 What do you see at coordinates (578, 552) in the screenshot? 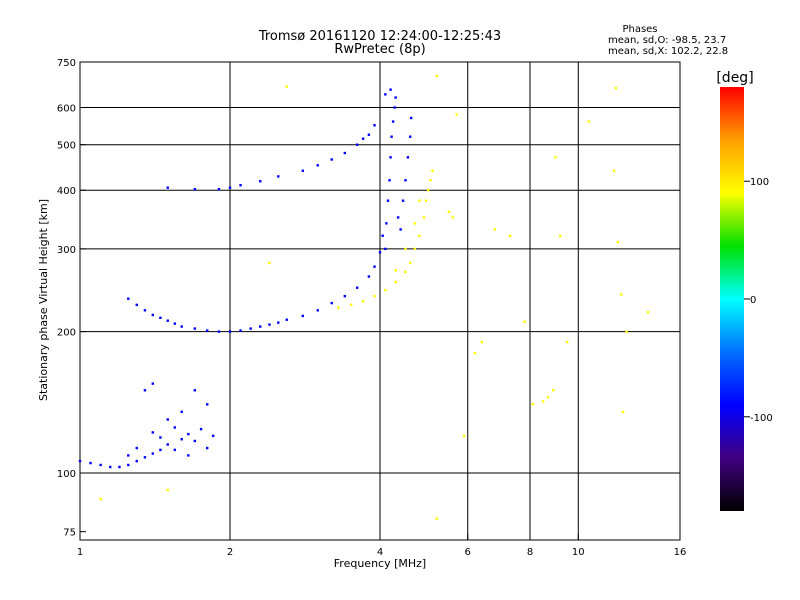
I see `x-tick-label-10: 10` at bounding box center [578, 552].